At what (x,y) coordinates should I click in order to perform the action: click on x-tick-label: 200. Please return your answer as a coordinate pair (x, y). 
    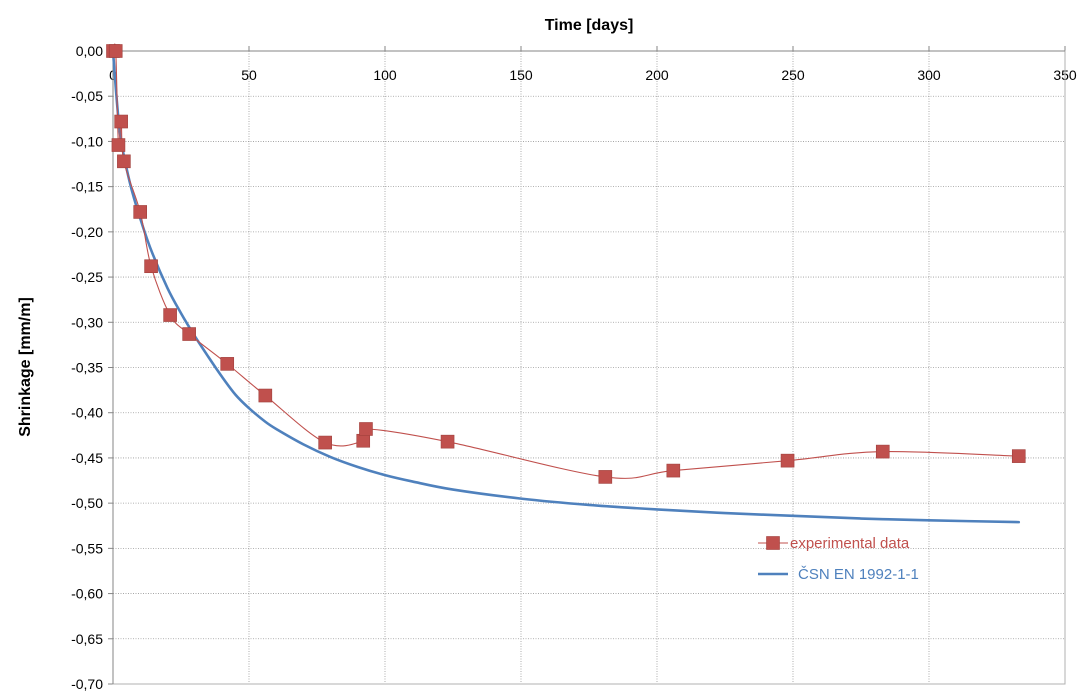
    Looking at the image, I should click on (657, 75).